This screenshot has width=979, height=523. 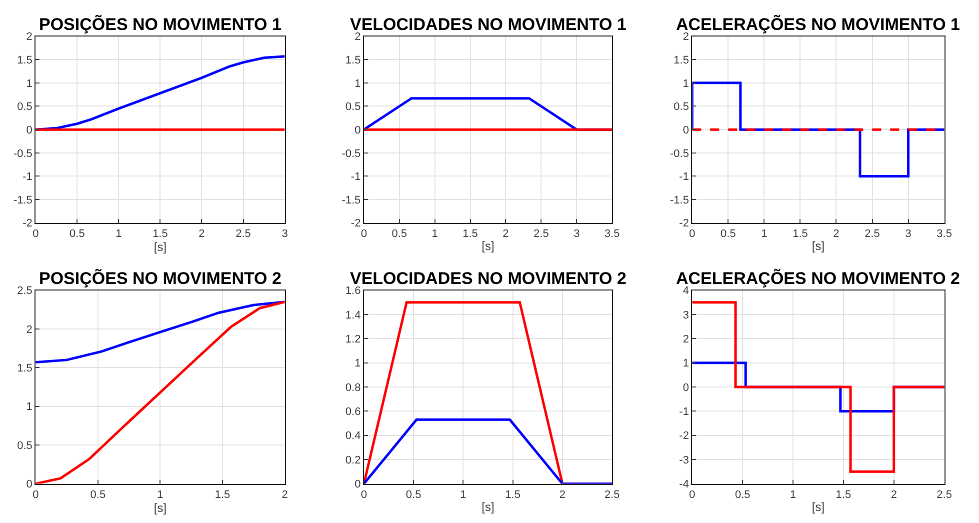 What do you see at coordinates (488, 278) in the screenshot?
I see `chart-title: VELOCIDADES NO MOVIMENTO 2` at bounding box center [488, 278].